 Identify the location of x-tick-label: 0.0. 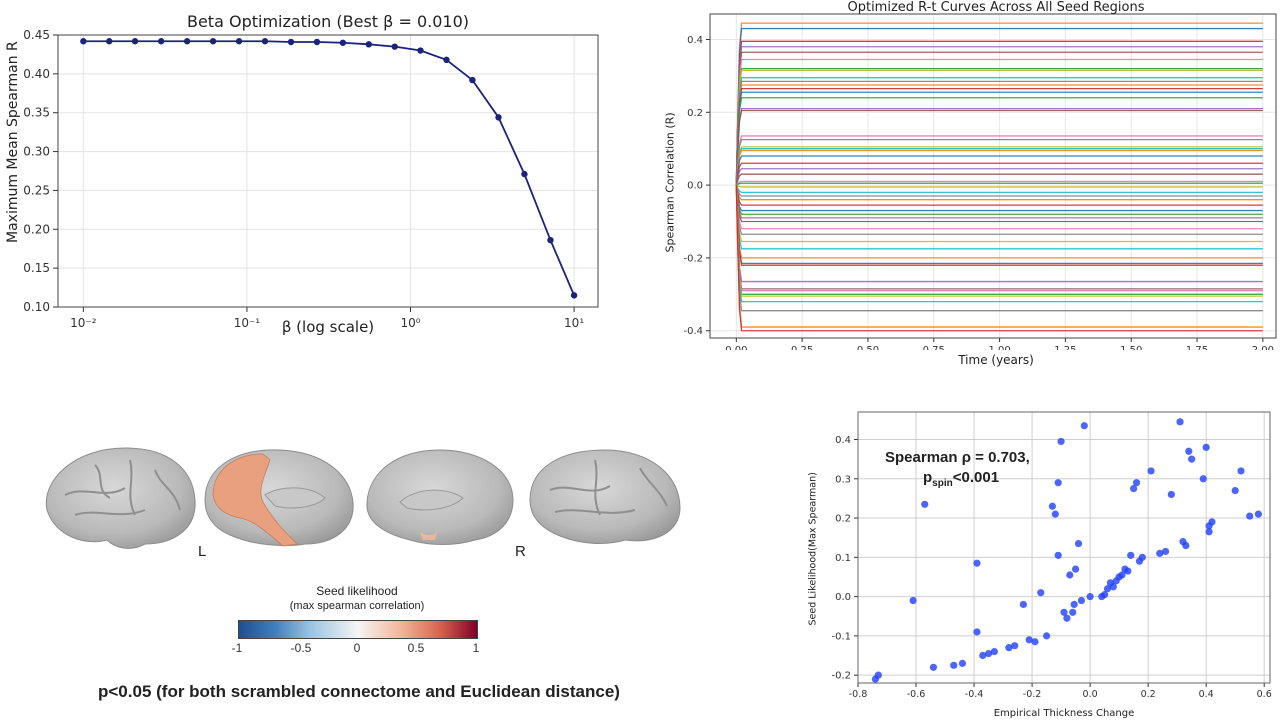
(1090, 694).